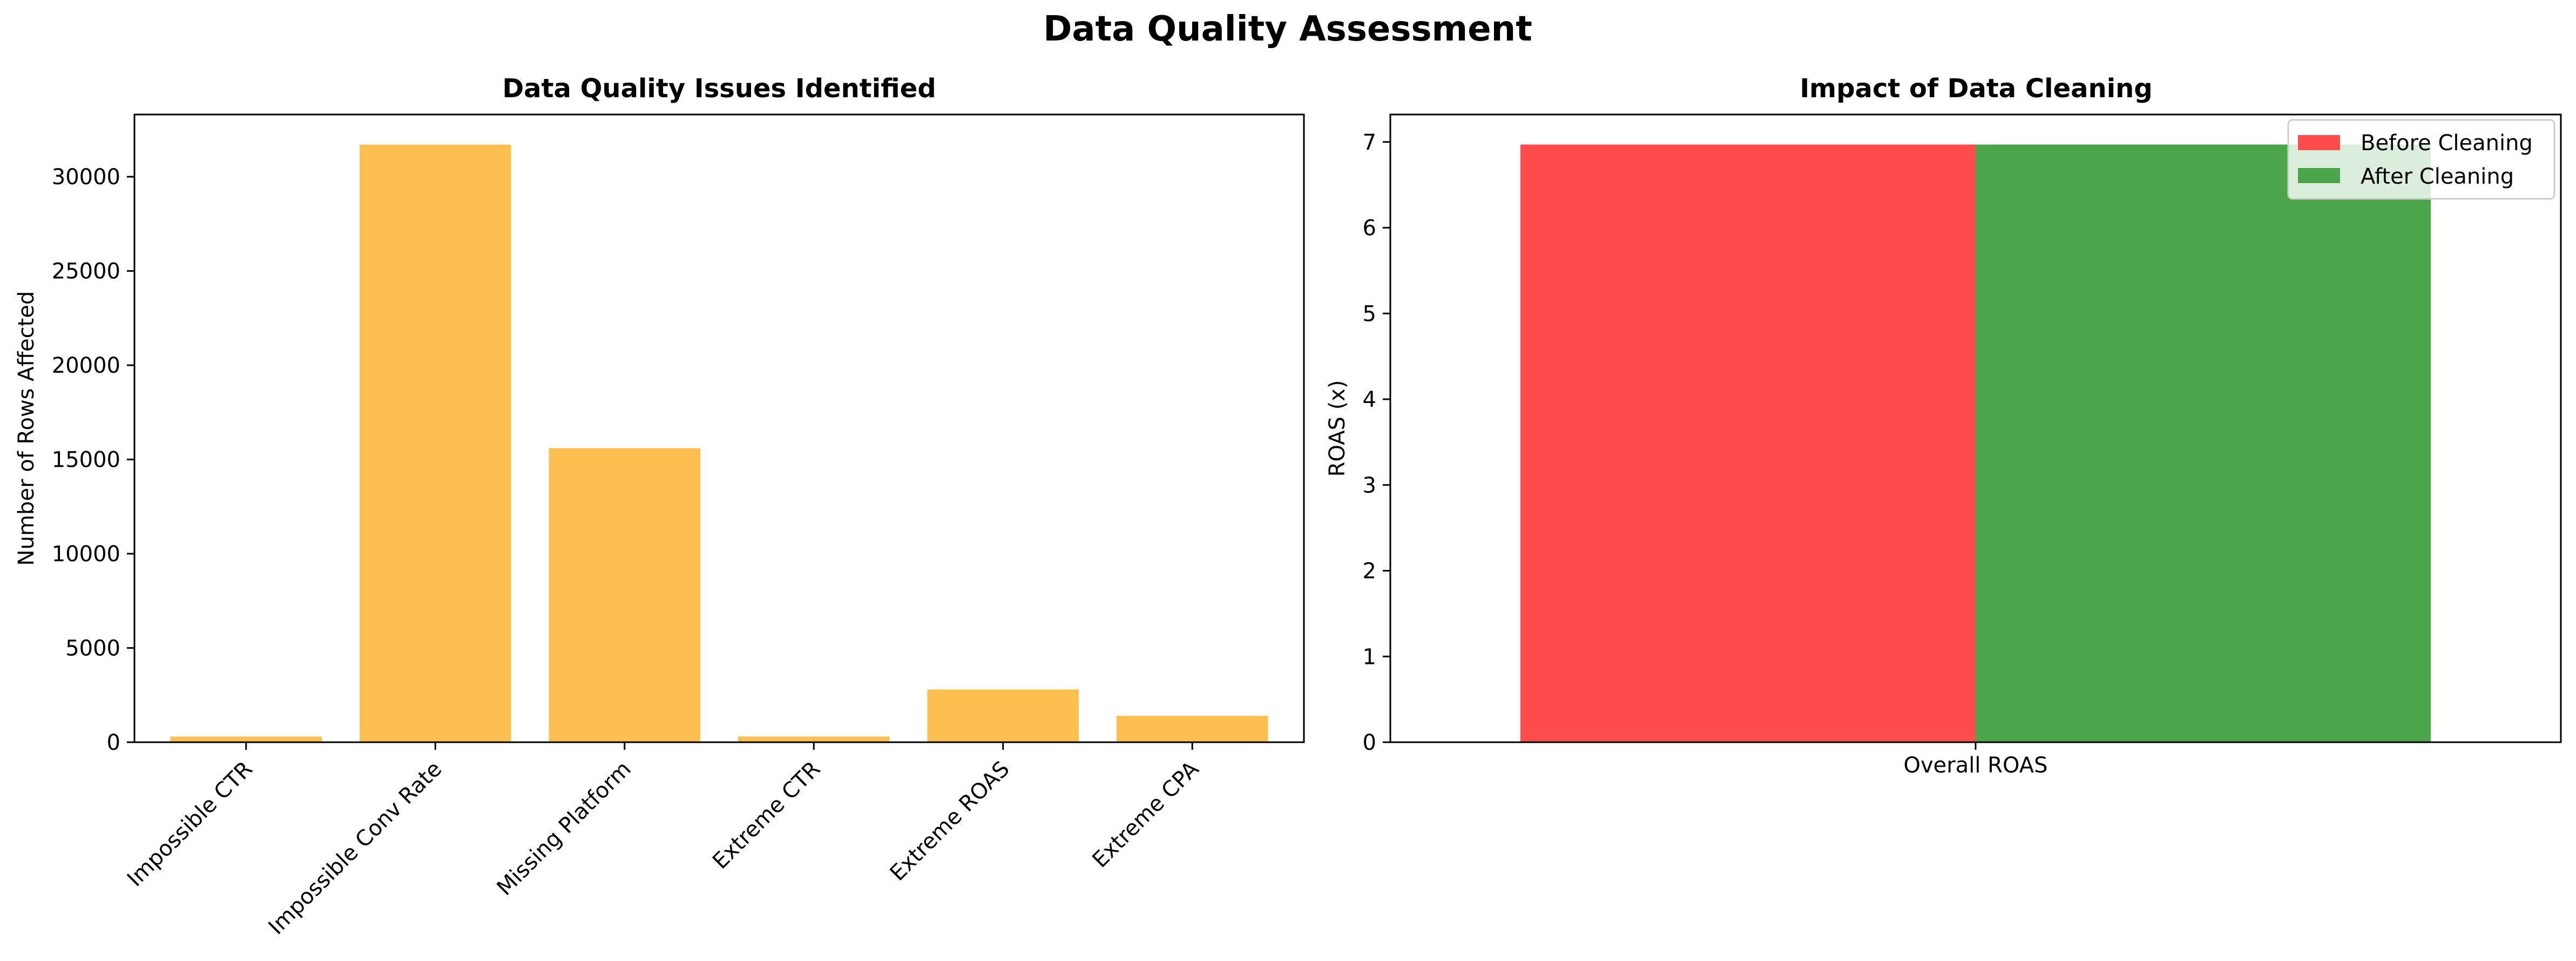 The width and height of the screenshot is (2576, 961). I want to click on x-tick-label-overall-roas: Overall ROAS, so click(1976, 765).